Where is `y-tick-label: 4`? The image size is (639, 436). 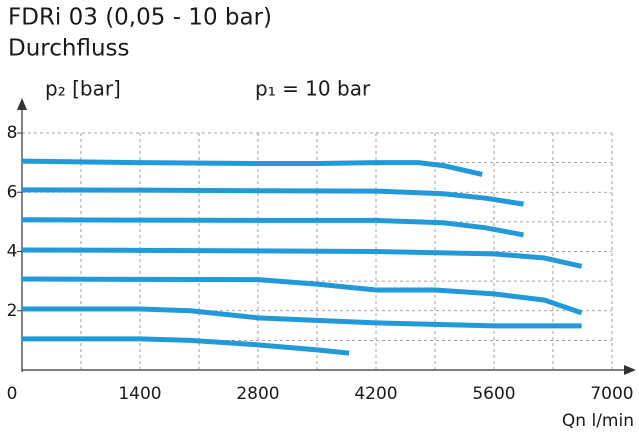 y-tick-label: 4 is located at coordinates (12, 252).